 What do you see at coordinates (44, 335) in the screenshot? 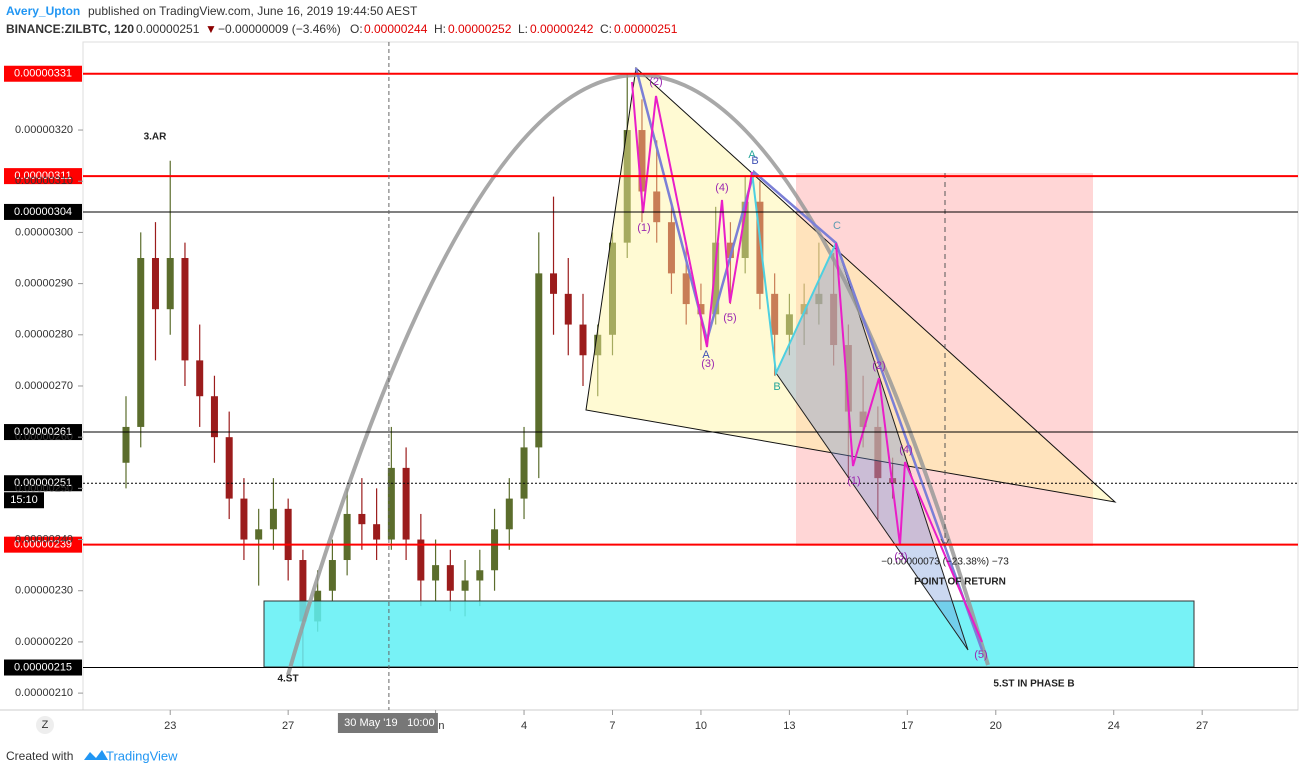
I see `y-tick-label: 0.00000280` at bounding box center [44, 335].